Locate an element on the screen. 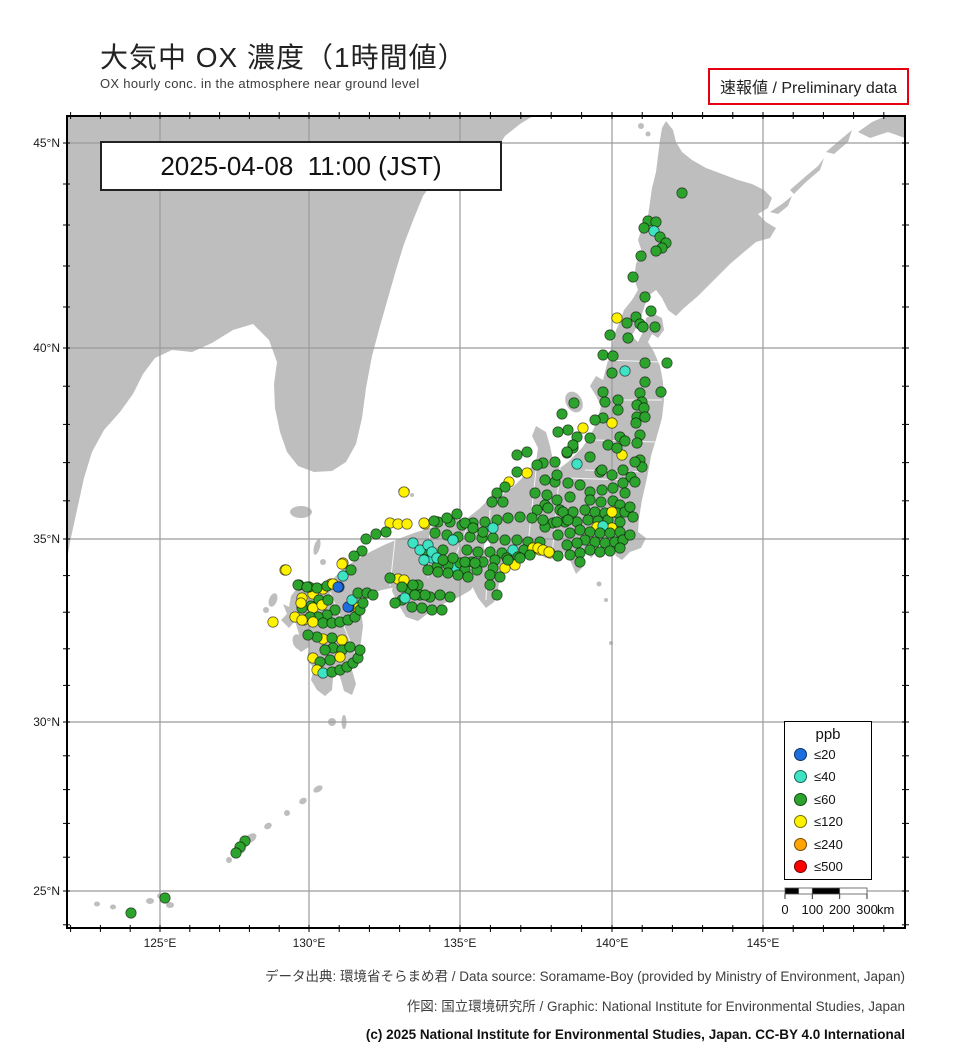  scale-bar-label: 300 is located at coordinates (867, 909).